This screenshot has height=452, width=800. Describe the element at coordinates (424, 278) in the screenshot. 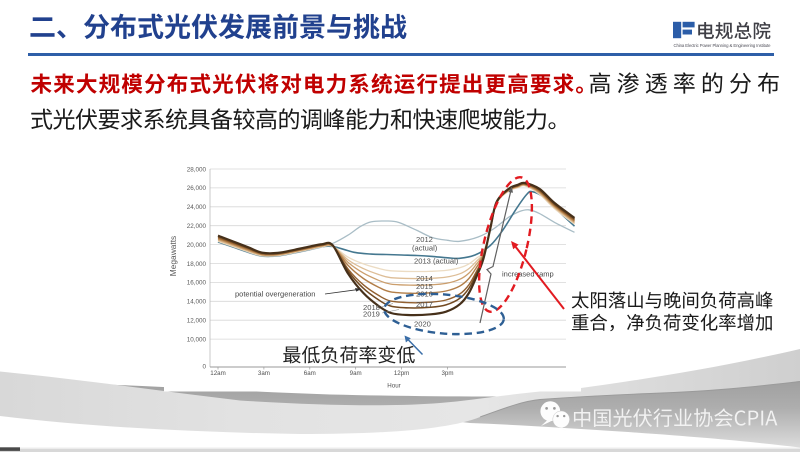

I see `svg-text: 2014` at that location.